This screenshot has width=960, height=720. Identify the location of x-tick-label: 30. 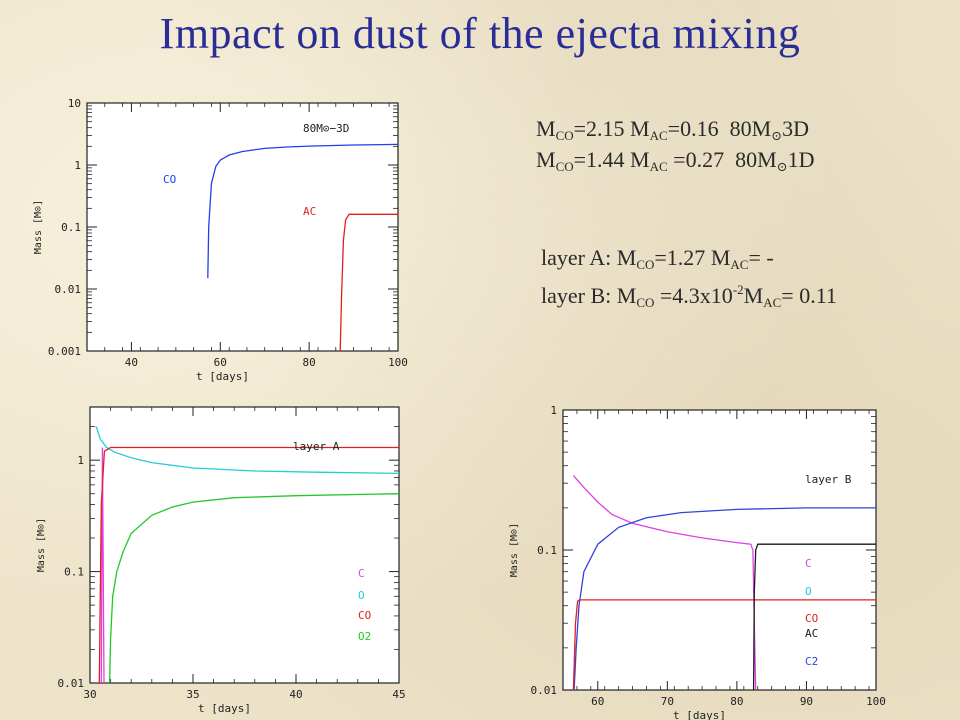
(89, 694).